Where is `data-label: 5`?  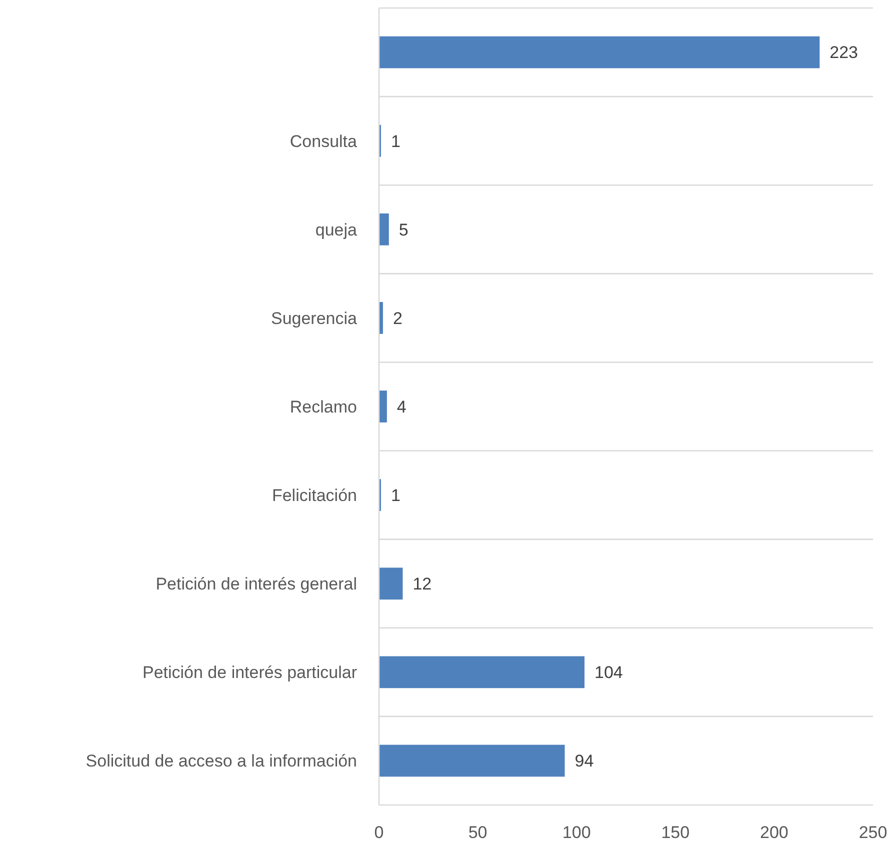 data-label: 5 is located at coordinates (403, 230).